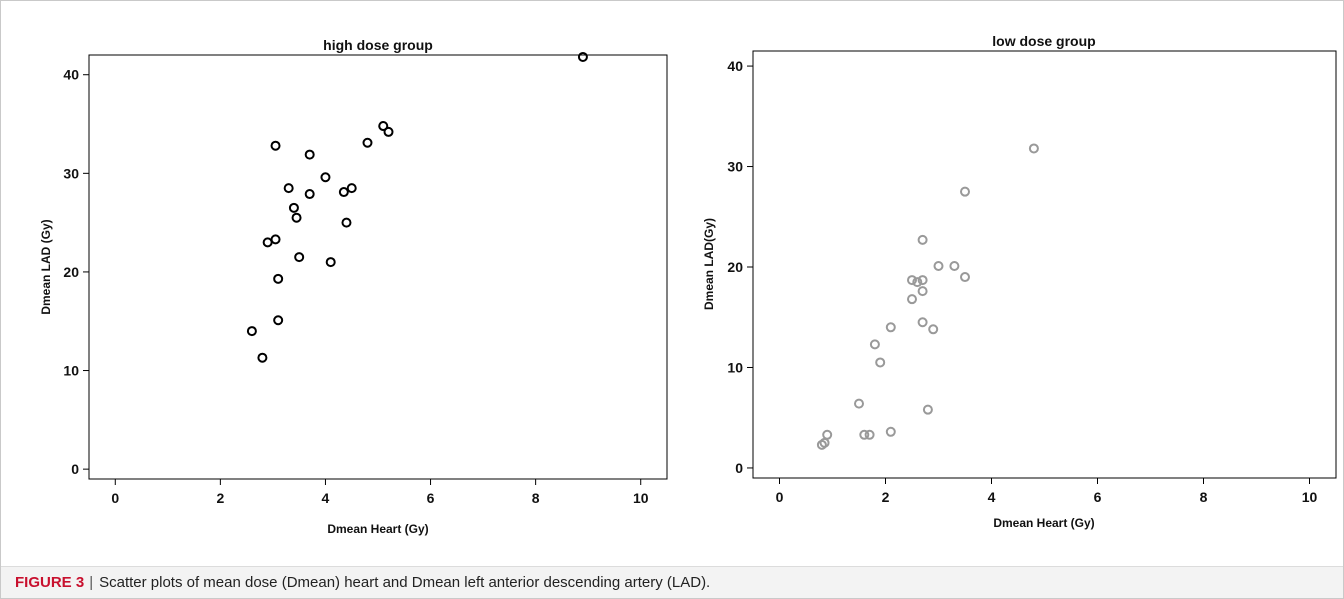  What do you see at coordinates (709, 264) in the screenshot?
I see `y-axis-label: Dmean LAD(Gy)` at bounding box center [709, 264].